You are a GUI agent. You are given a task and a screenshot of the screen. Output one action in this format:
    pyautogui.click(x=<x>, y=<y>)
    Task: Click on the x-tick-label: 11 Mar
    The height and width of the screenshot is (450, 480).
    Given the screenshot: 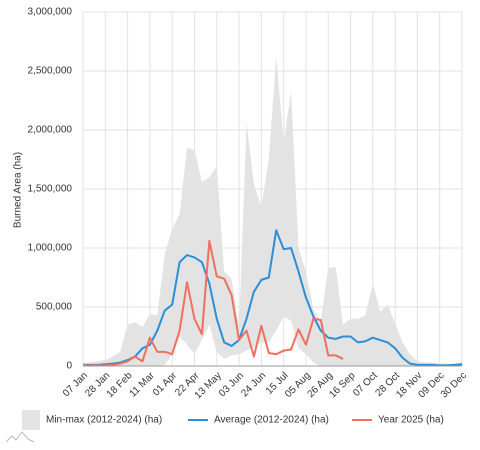 What is the action you would take?
    pyautogui.click(x=143, y=385)
    